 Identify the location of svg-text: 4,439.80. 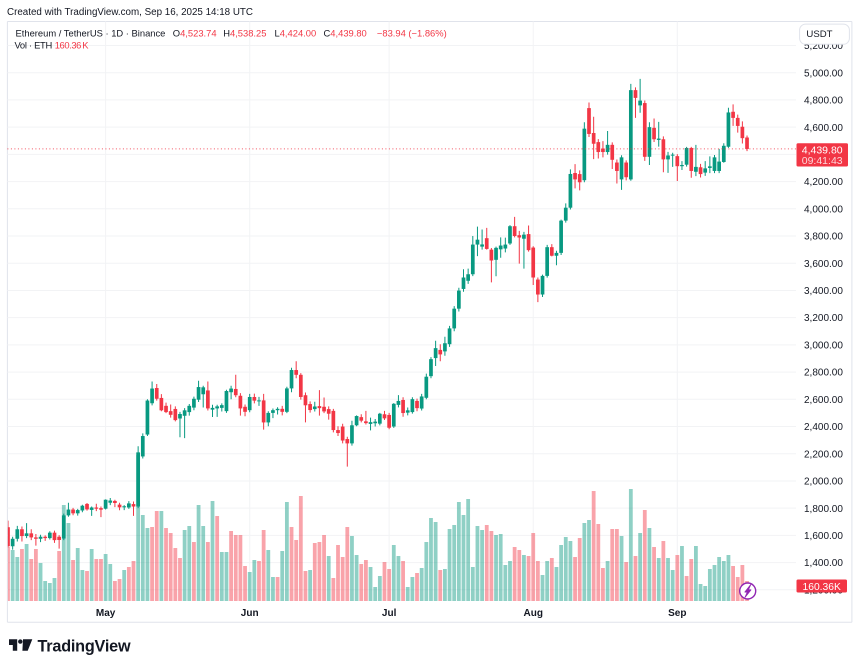
(822, 151).